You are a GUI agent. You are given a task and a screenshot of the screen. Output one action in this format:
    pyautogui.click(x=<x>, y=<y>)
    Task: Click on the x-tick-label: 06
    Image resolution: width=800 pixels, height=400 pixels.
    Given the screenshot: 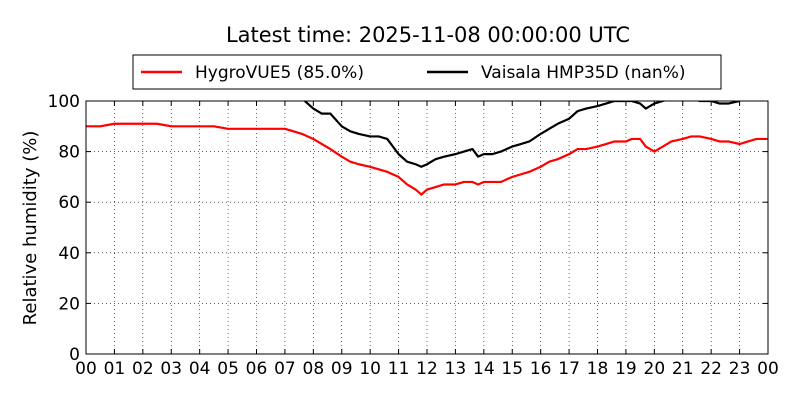 What is the action you would take?
    pyautogui.click(x=257, y=369)
    